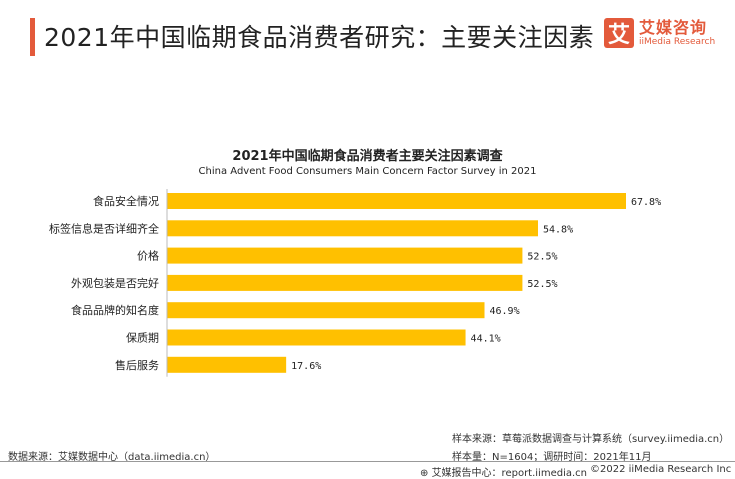 This screenshot has width=735, height=479. I want to click on logo-en: iiMedia Research, so click(677, 41).